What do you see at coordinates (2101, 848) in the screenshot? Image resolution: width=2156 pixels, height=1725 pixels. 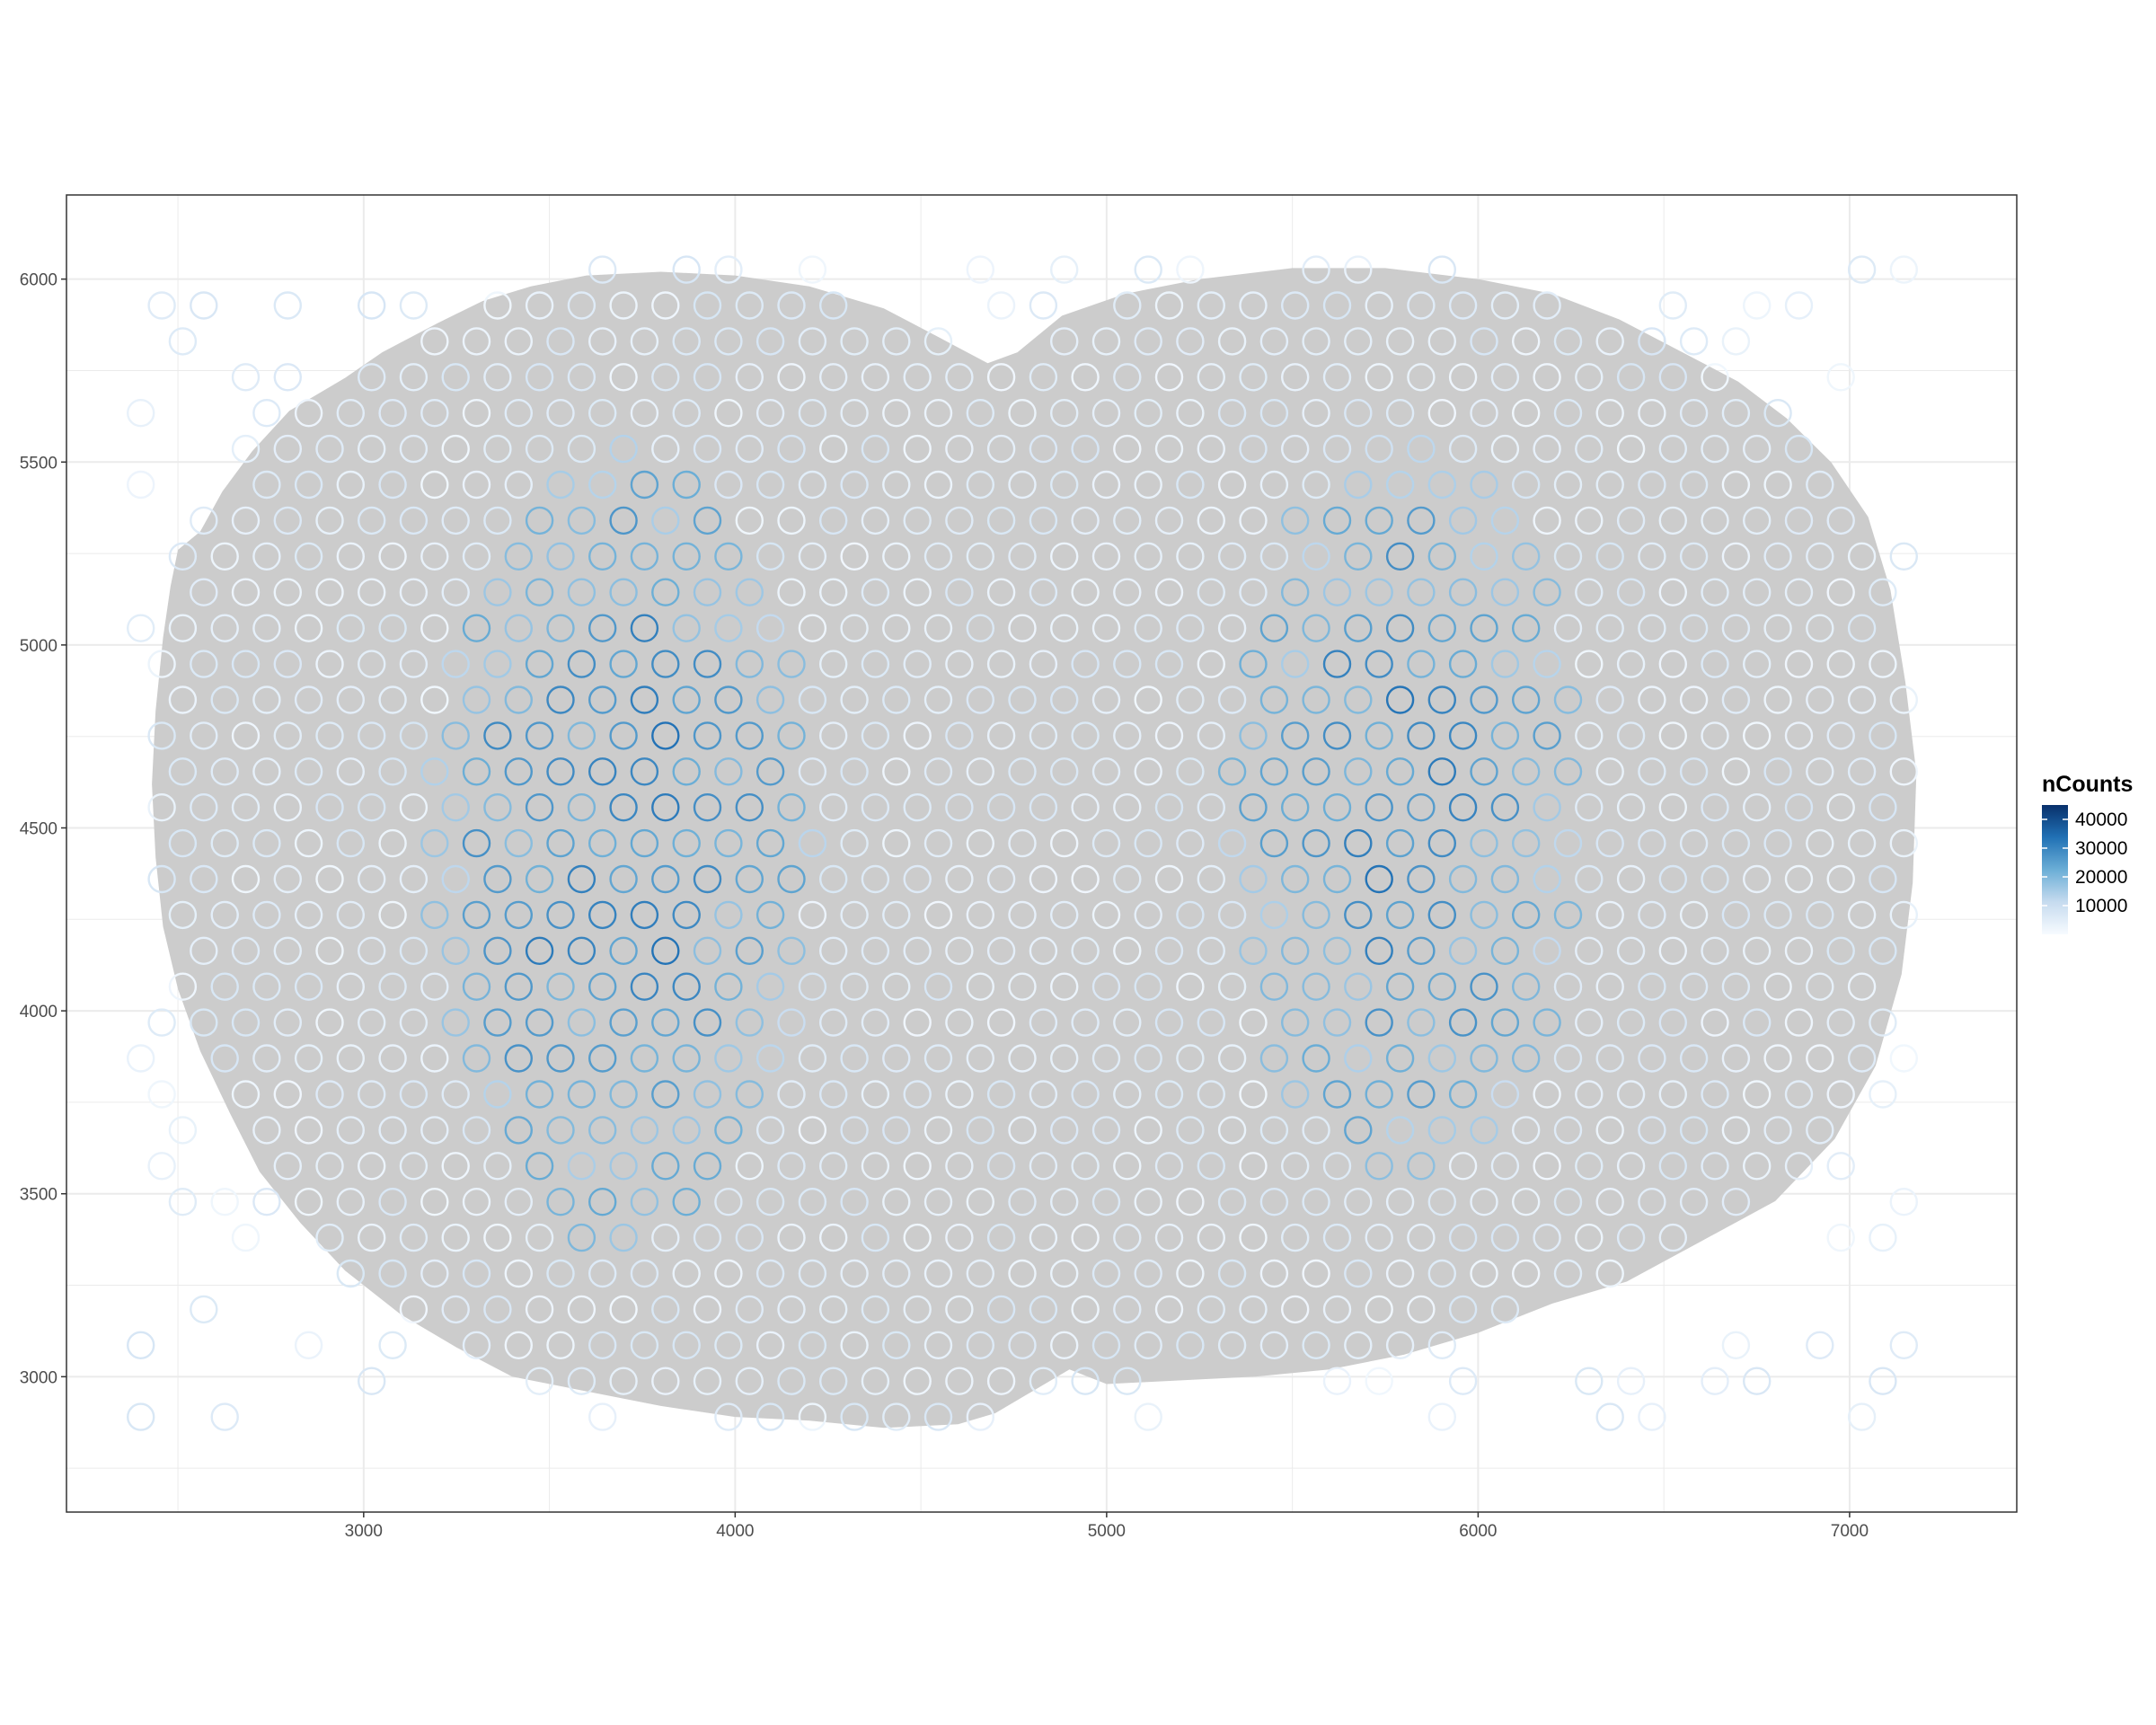 I see `legend-tick-label: 30000` at bounding box center [2101, 848].